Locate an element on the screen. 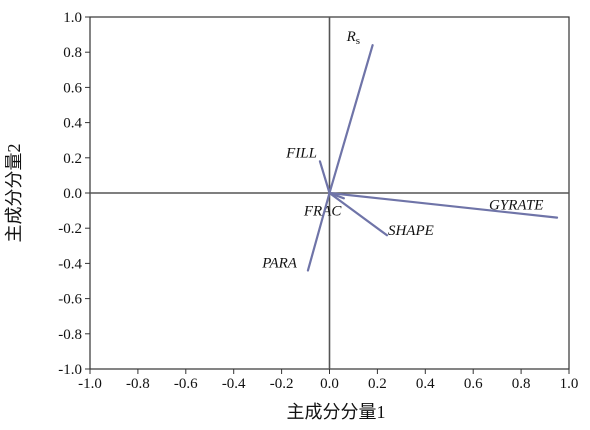 Image resolution: width=590 pixels, height=430 pixels. x-tick-label: -0.6 is located at coordinates (186, 384).